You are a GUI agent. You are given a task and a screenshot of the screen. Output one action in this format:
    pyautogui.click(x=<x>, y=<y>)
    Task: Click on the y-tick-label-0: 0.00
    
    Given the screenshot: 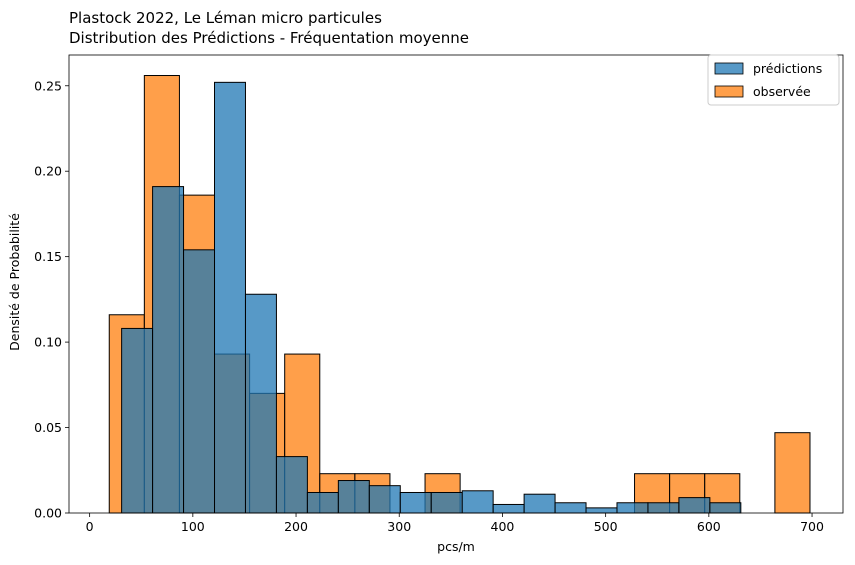 What is the action you would take?
    pyautogui.click(x=48, y=513)
    